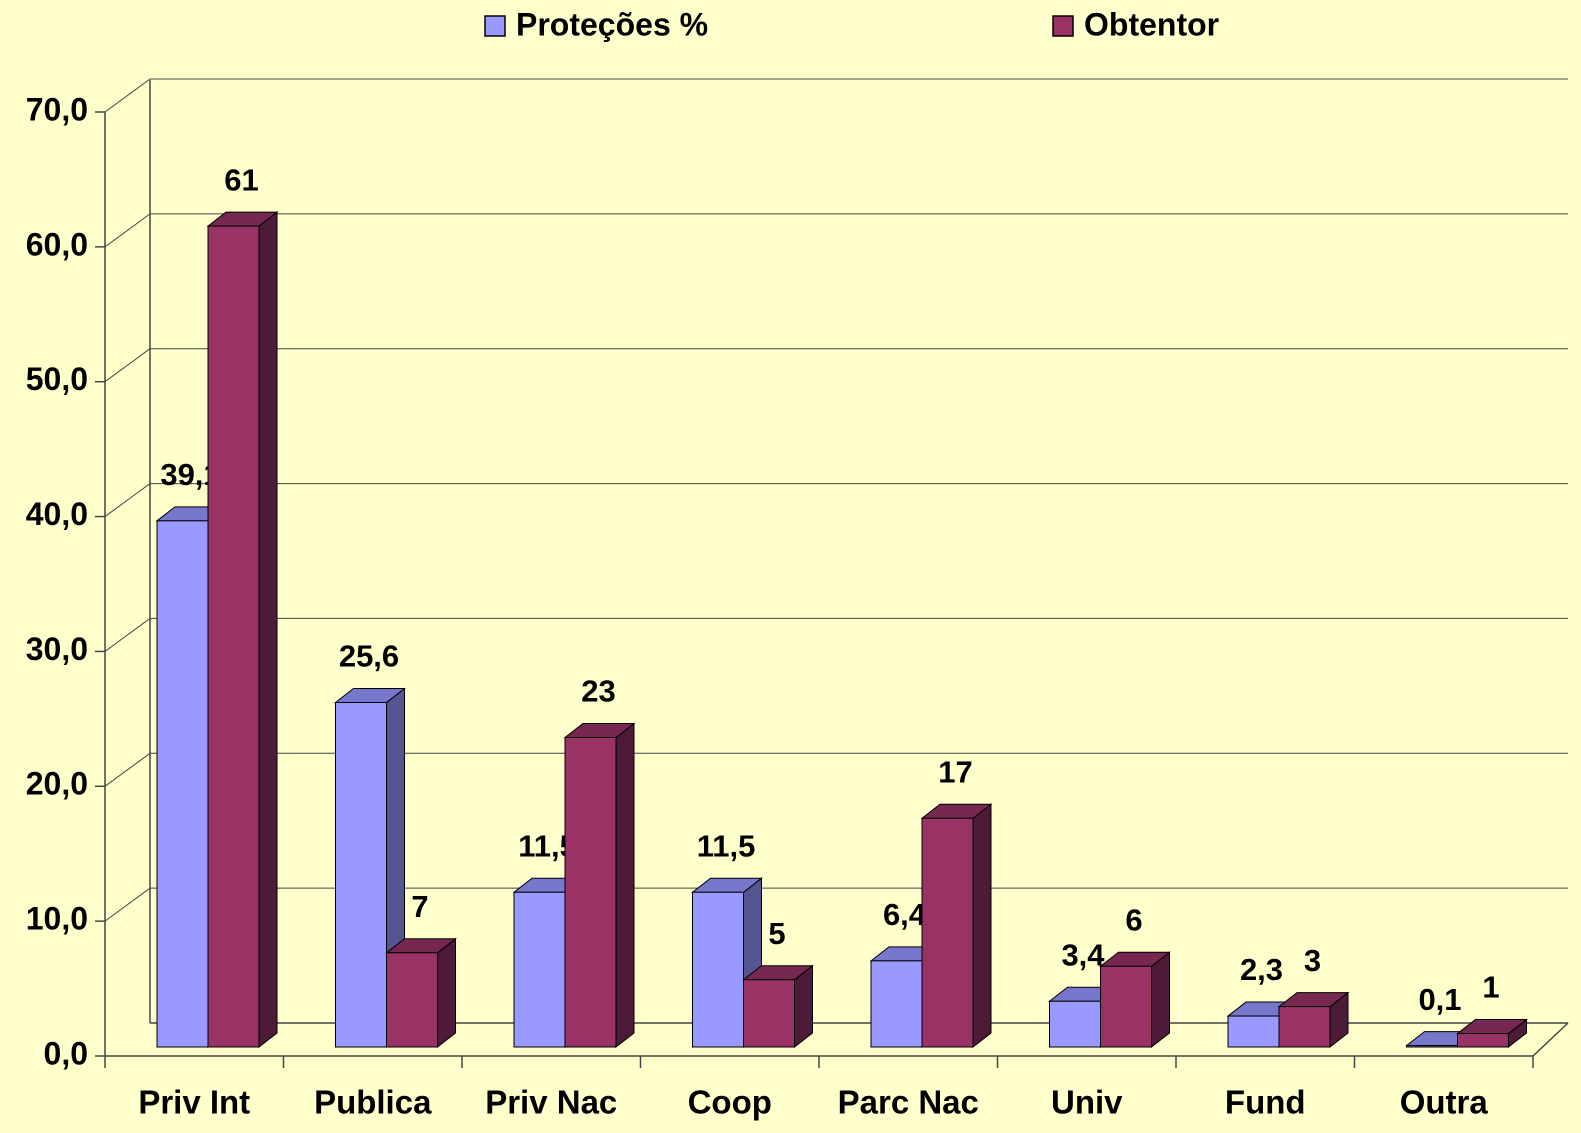 The image size is (1581, 1133). I want to click on y-tick-label: 40,0, so click(57, 514).